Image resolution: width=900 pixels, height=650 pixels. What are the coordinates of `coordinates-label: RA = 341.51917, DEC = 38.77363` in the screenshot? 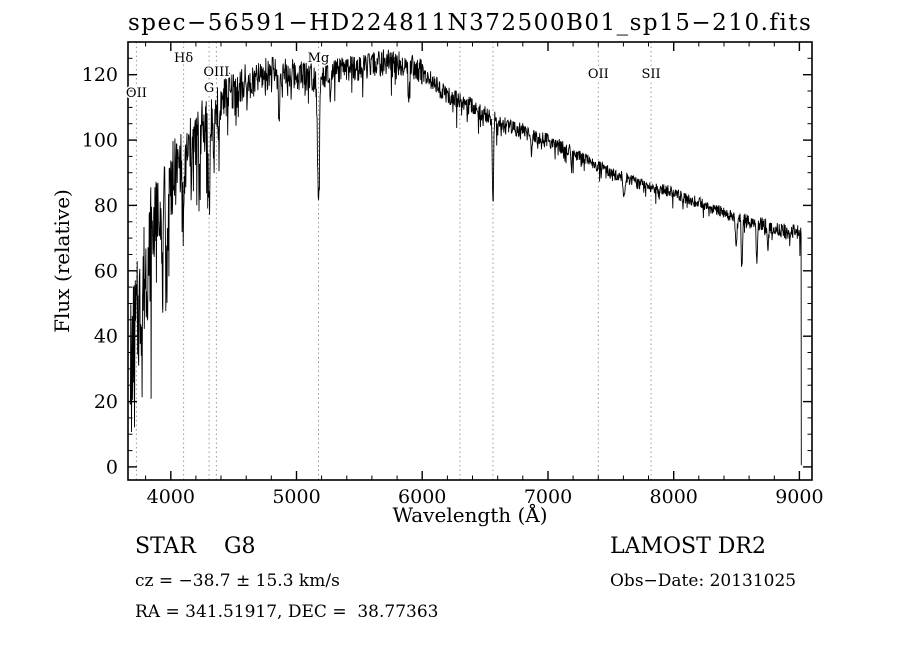 It's located at (287, 612).